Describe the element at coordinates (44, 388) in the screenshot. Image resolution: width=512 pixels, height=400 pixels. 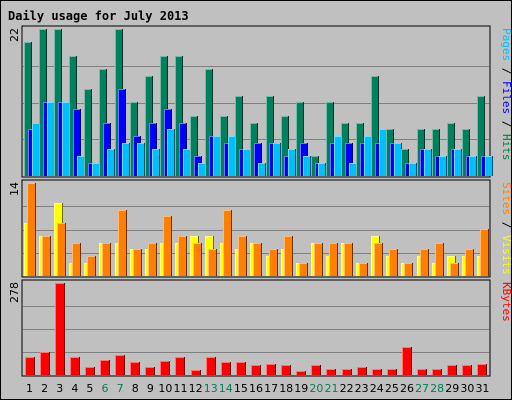
I see `x-tick-label: 2` at that location.